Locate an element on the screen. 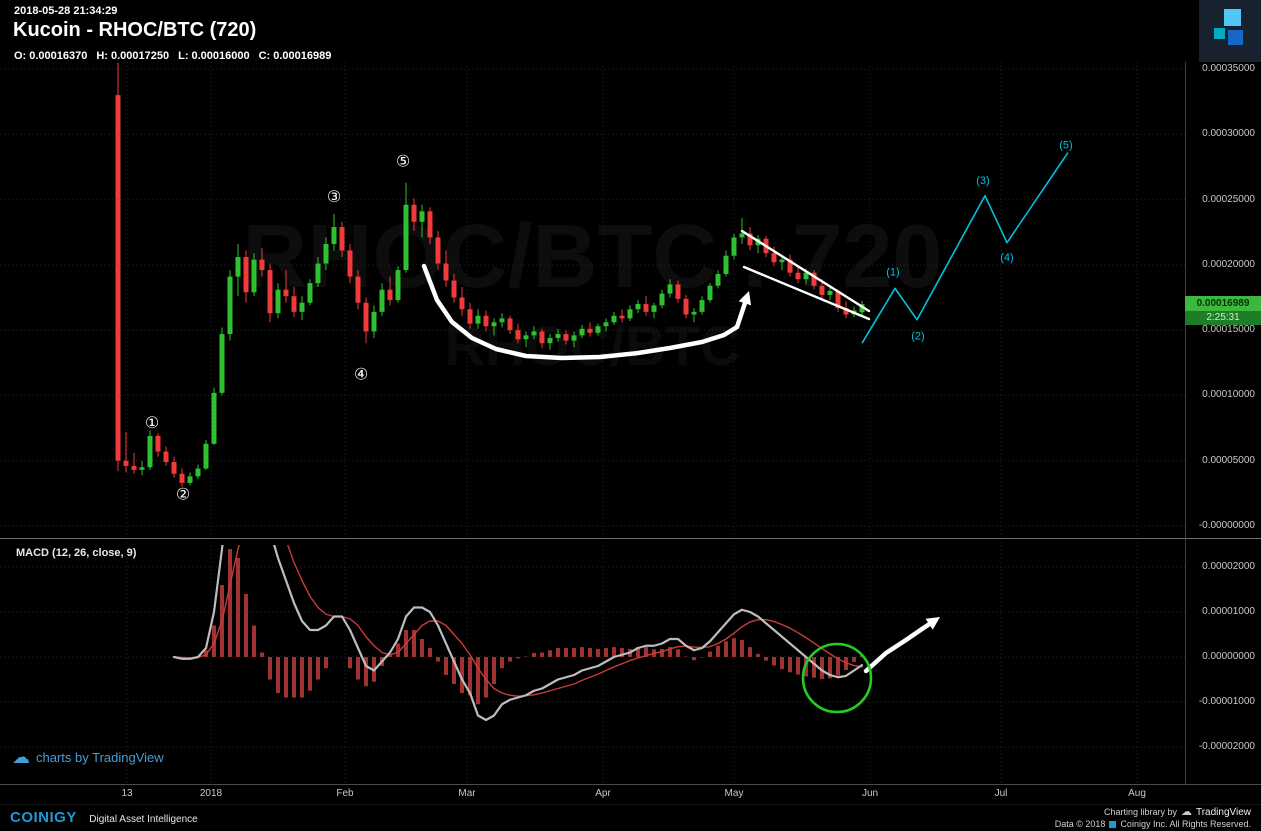 Image resolution: width=1261 pixels, height=831 pixels. projection-layer: (1) (2) (3) (4) (5) is located at coordinates (967, 242).